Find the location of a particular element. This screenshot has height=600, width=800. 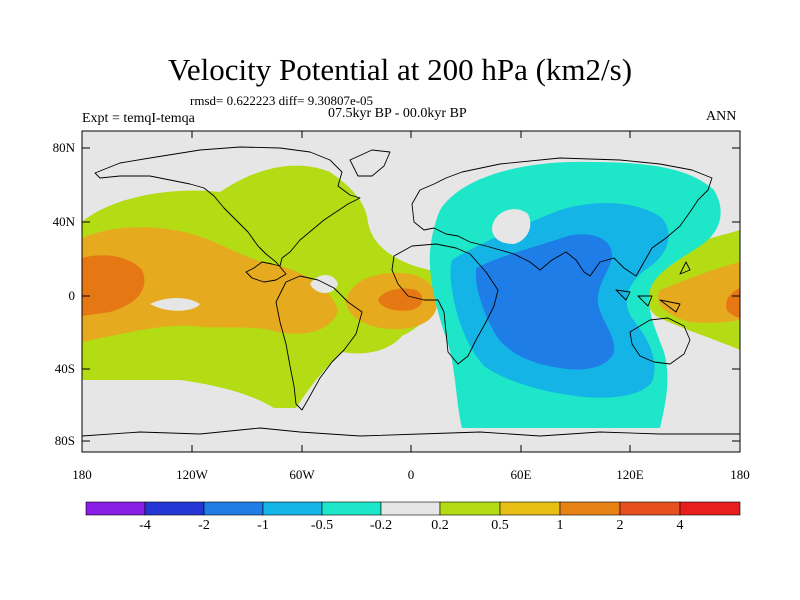

lon-label-60e: 60E is located at coordinates (521, 474).